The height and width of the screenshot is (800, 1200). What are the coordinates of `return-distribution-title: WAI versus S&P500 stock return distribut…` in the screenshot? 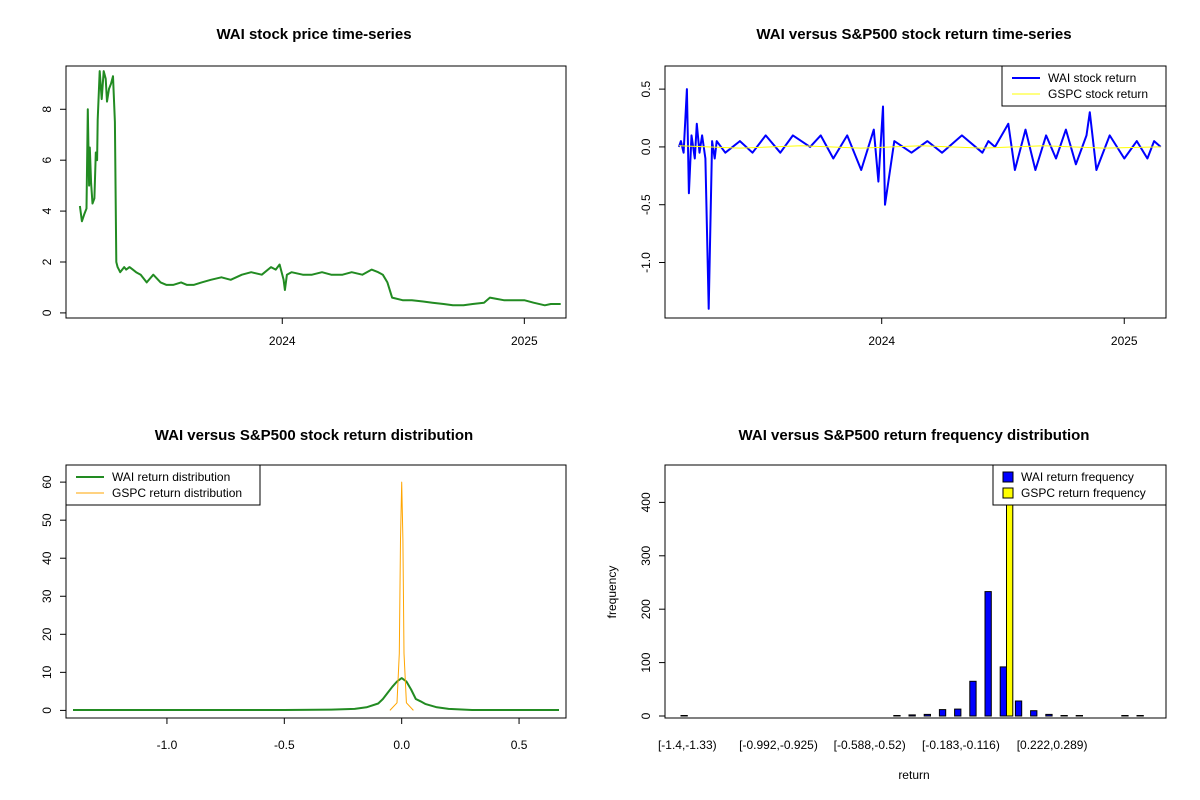 It's located at (314, 435).